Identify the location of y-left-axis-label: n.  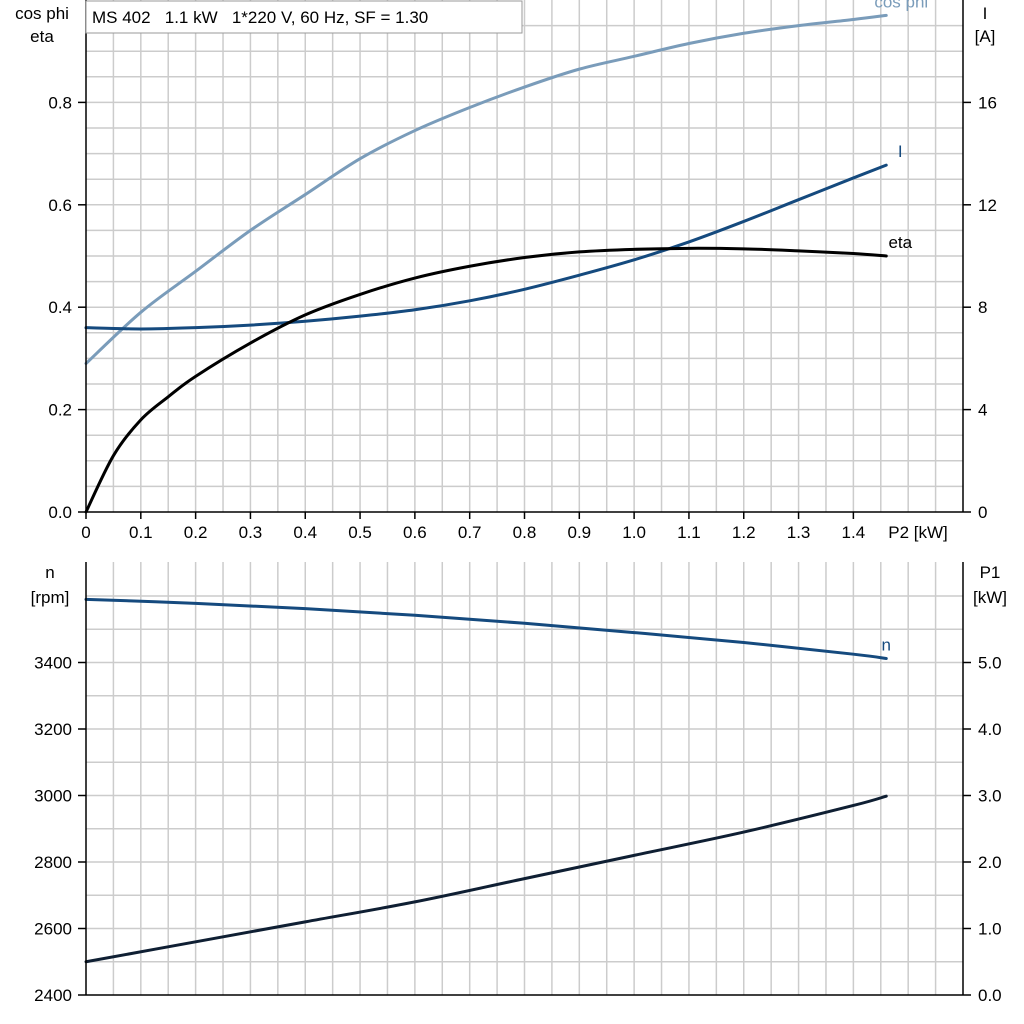
(49, 572).